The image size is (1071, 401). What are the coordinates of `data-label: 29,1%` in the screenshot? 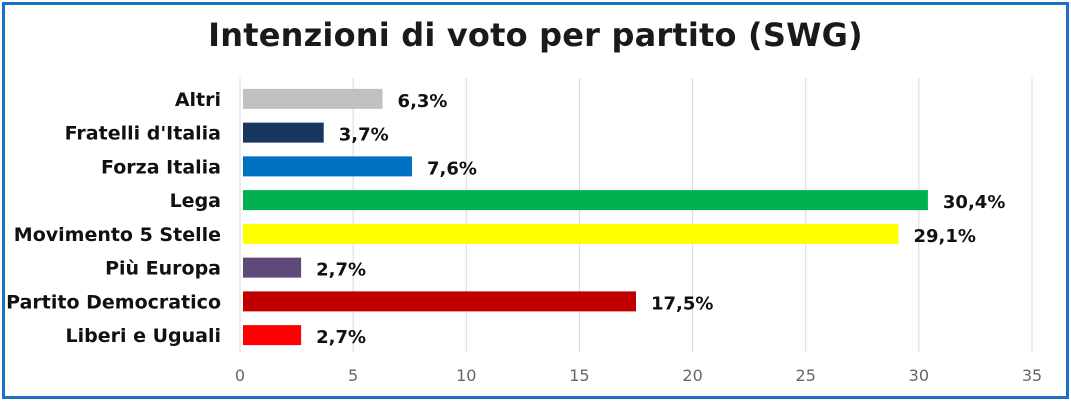 It's located at (944, 236).